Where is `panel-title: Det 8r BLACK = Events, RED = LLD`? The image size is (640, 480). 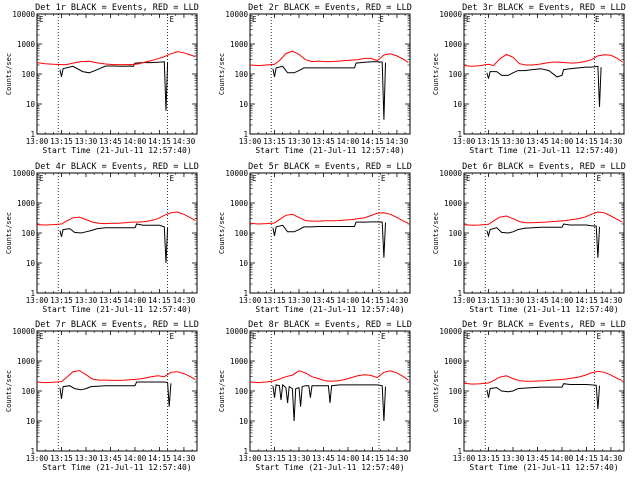
panel-title: Det 8r BLACK = Events, RED = LLD is located at coordinates (330, 325).